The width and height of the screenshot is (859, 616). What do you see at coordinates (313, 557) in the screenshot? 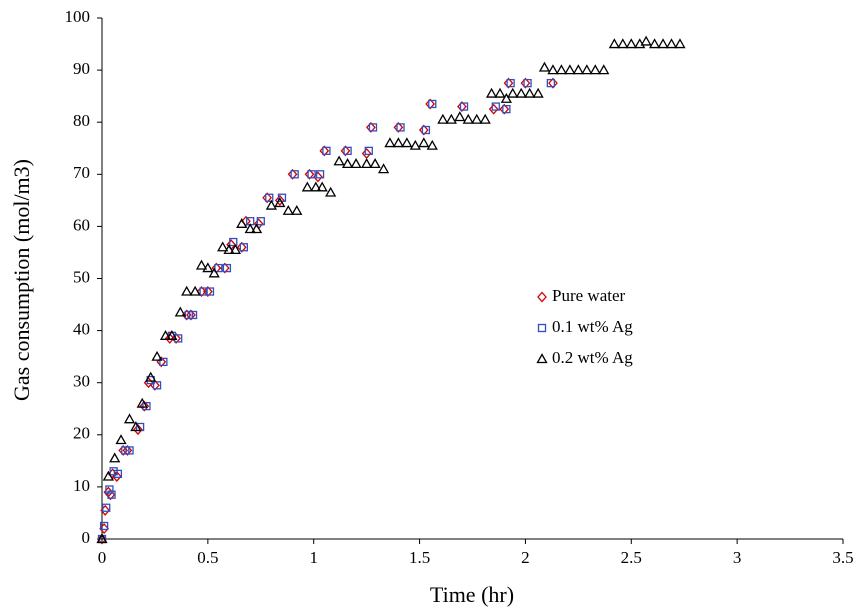
I see `x-tick-label: 1` at bounding box center [313, 557].